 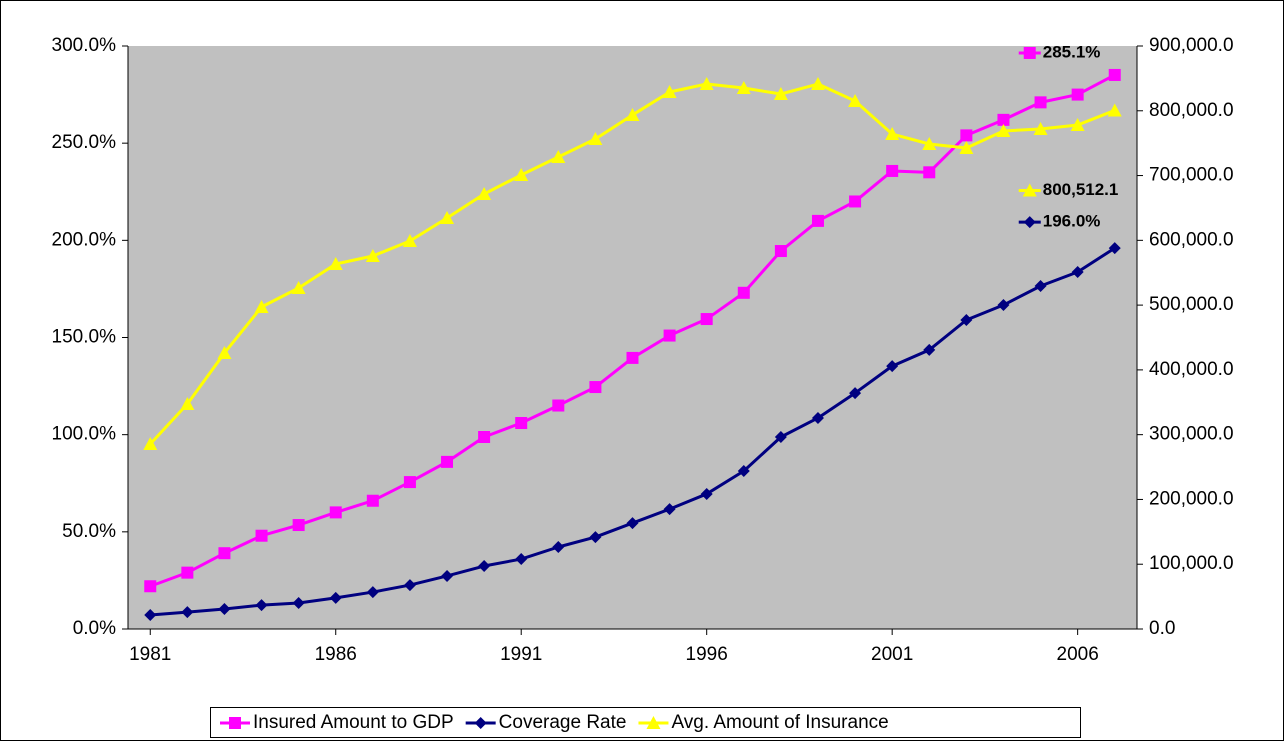 I want to click on y2-tick-label: 400,000.0, so click(x=1191, y=369).